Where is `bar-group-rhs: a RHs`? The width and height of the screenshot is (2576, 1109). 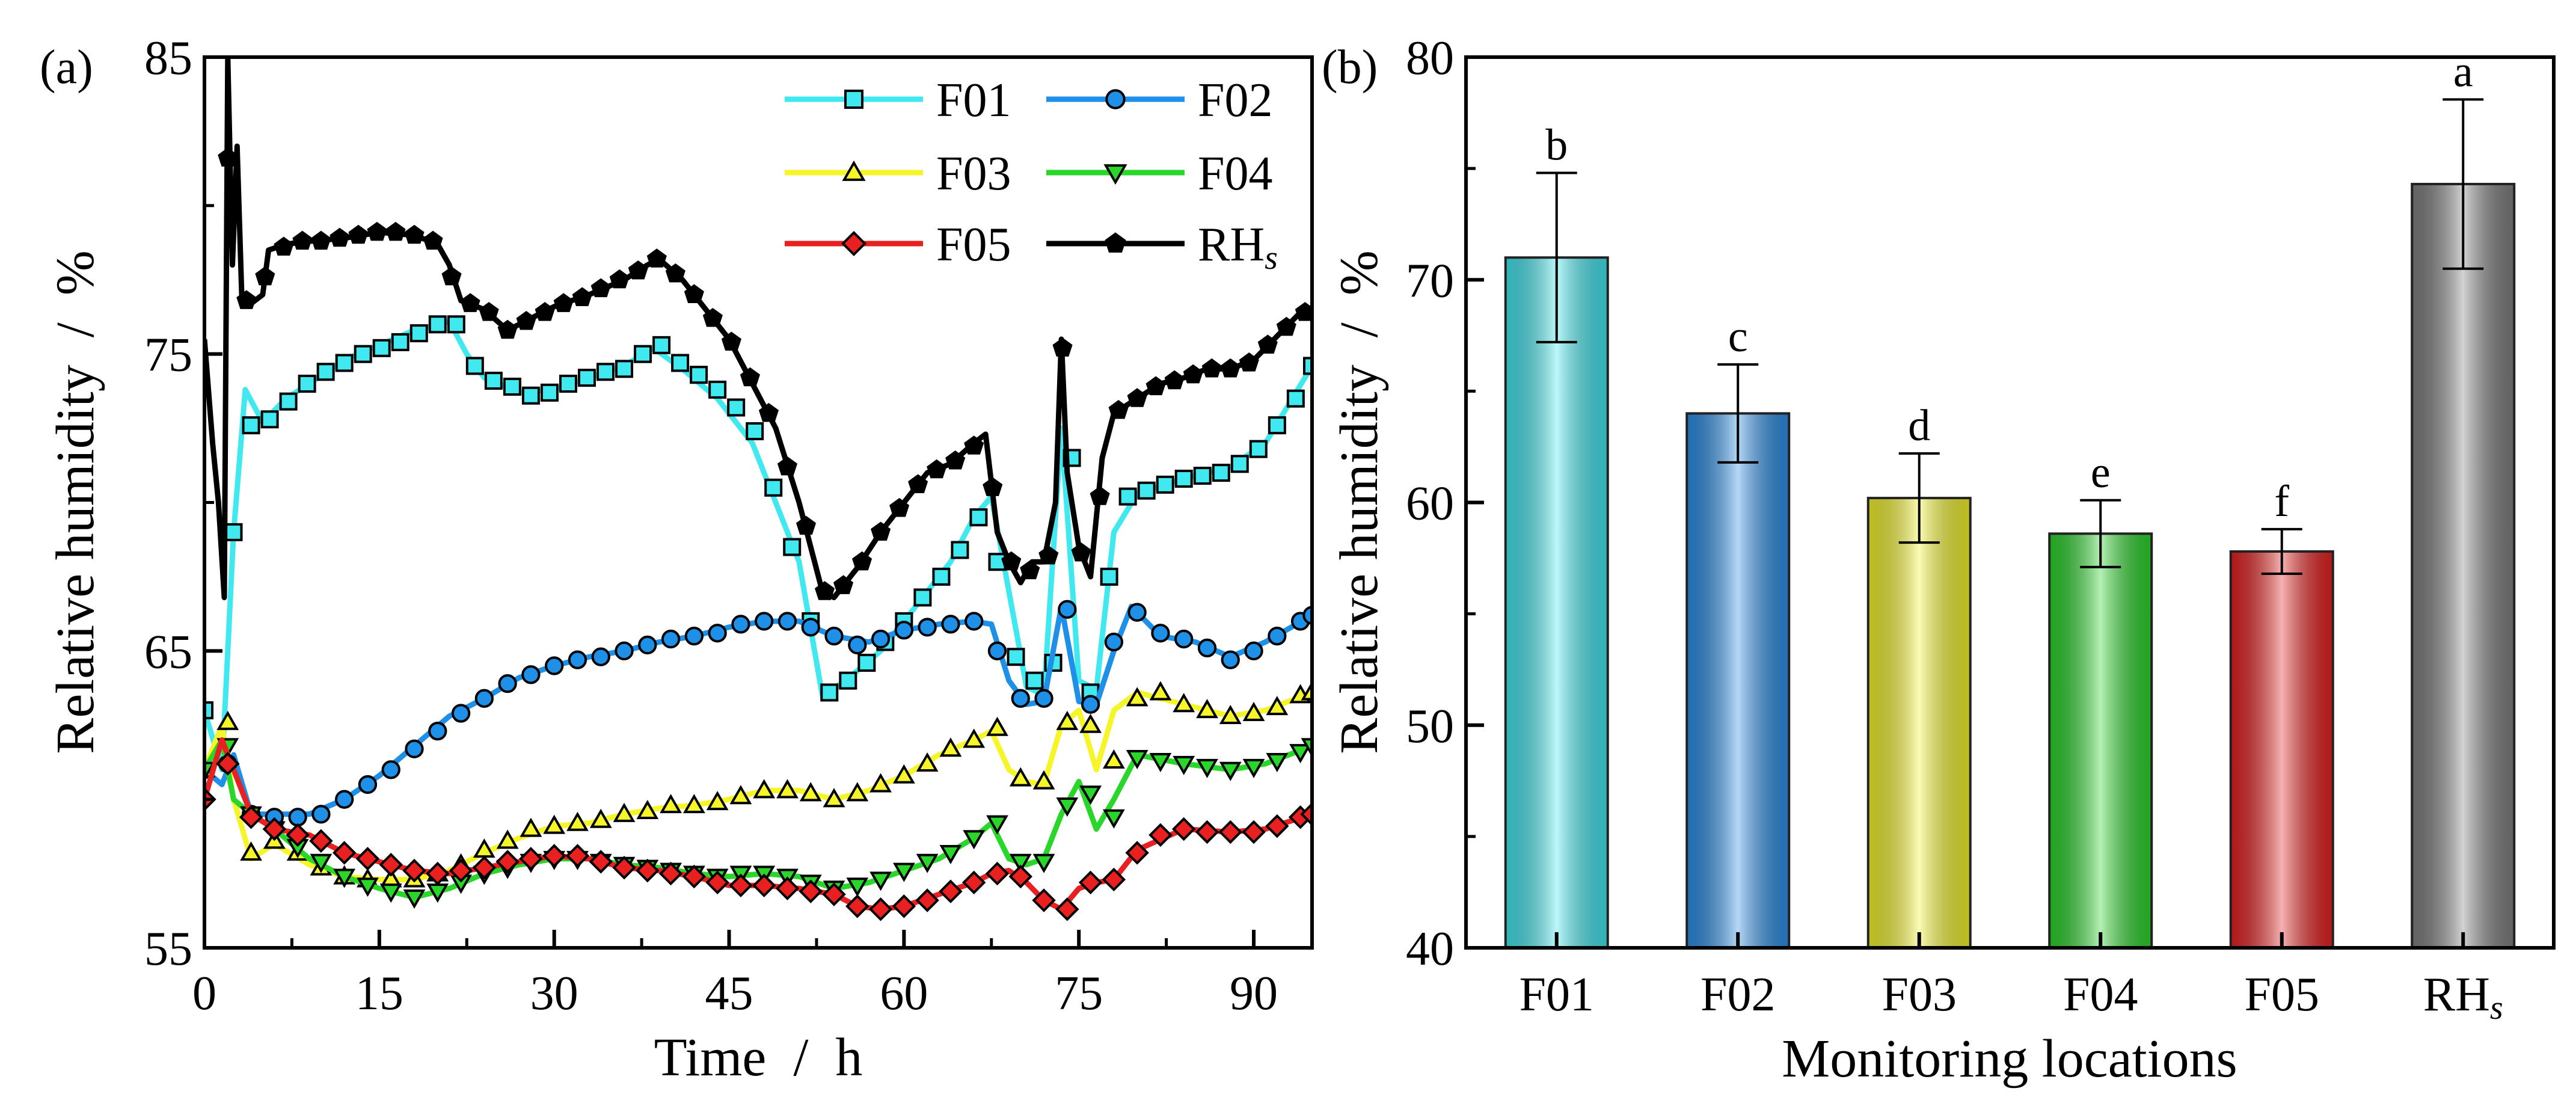
bar-group-rhs: a RHs is located at coordinates (2463, 537).